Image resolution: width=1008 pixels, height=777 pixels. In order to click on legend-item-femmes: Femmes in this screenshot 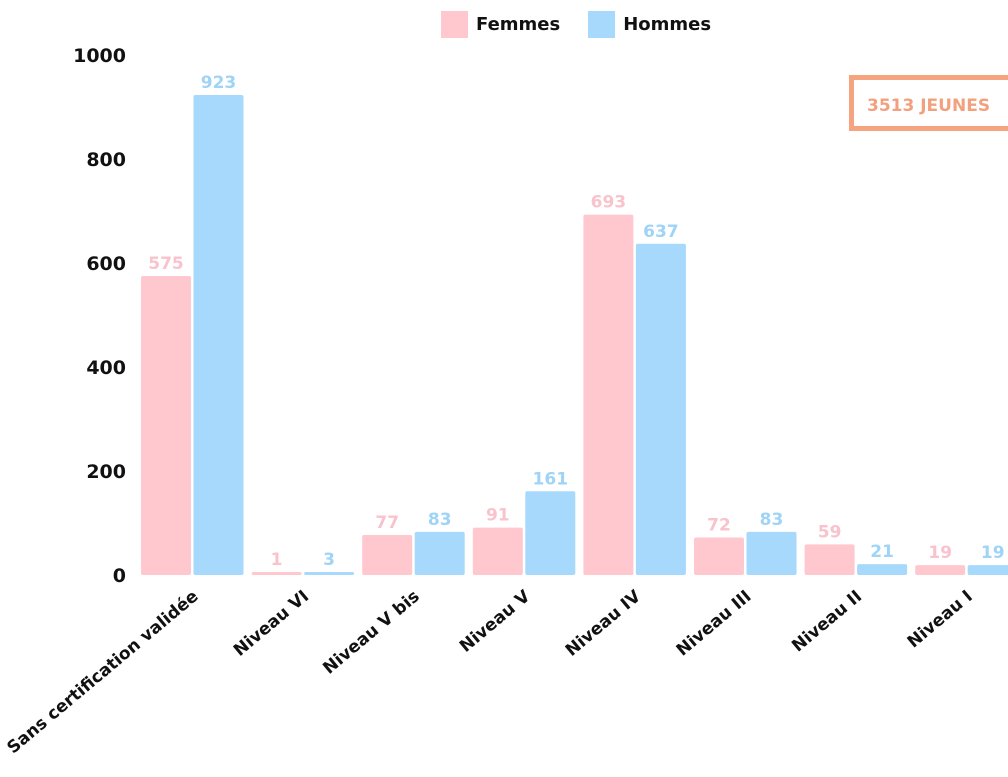, I will do `click(501, 24)`.